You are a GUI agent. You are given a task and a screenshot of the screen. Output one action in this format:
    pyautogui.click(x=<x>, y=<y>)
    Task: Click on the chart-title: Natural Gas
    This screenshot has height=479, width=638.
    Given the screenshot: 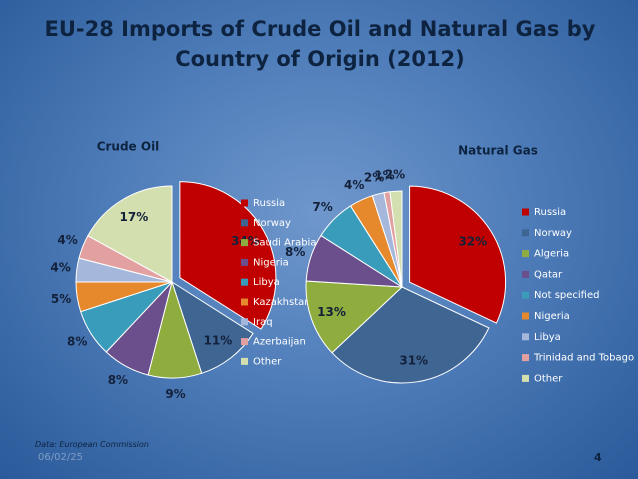 What is the action you would take?
    pyautogui.click(x=498, y=151)
    